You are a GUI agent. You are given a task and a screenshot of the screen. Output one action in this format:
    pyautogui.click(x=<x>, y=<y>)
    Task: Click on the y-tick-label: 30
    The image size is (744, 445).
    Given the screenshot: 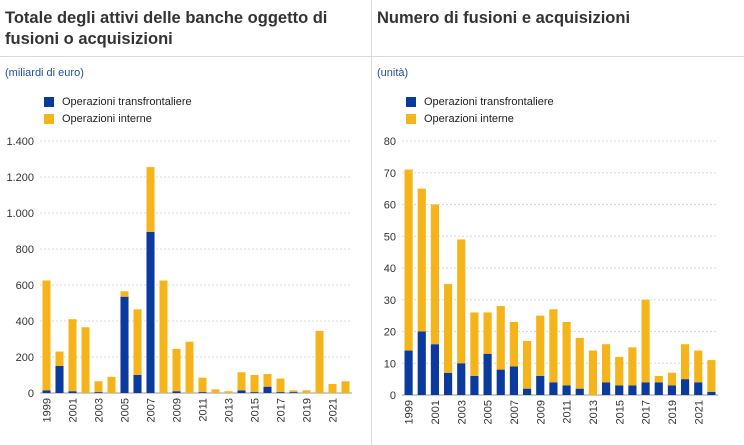 What is the action you would take?
    pyautogui.click(x=390, y=301)
    